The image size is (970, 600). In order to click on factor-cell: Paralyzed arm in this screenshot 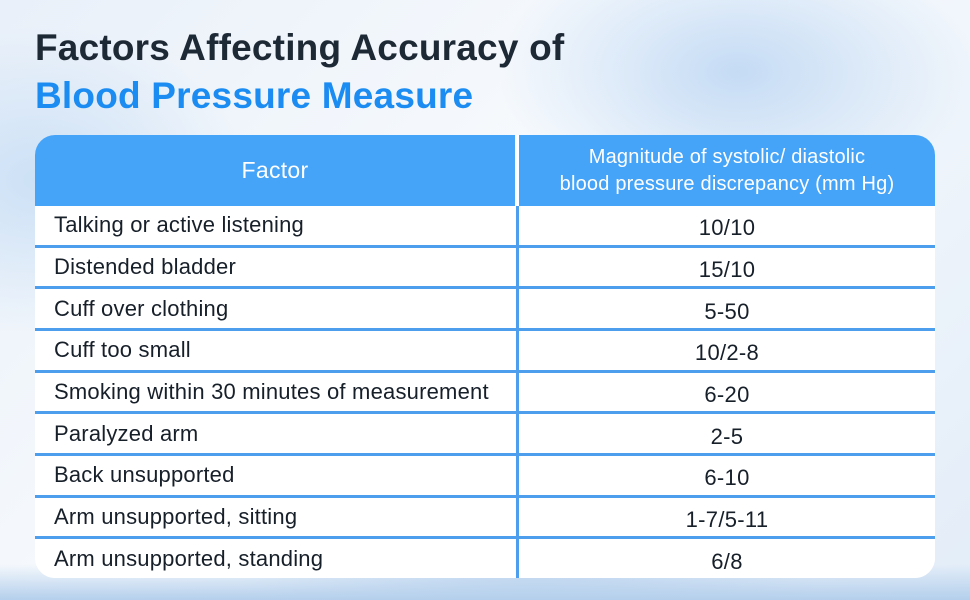, I will do `click(277, 434)`.